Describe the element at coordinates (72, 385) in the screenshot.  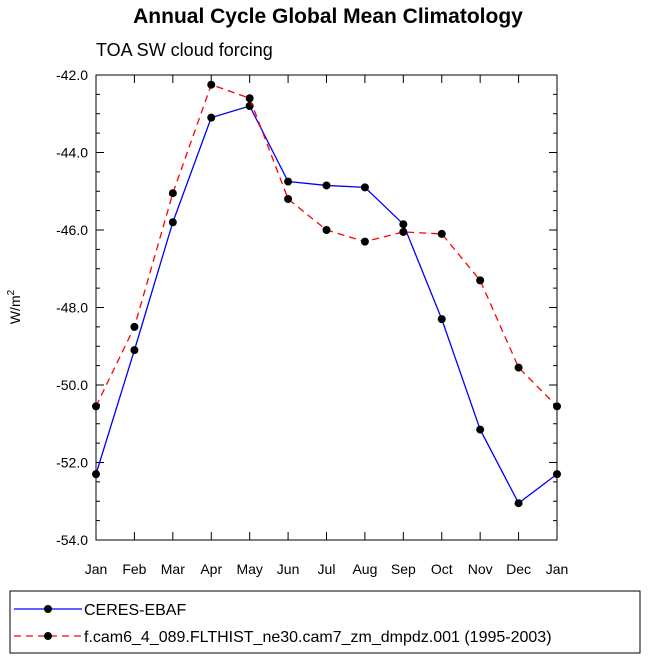
I see `y-tick-label: -50.0` at that location.